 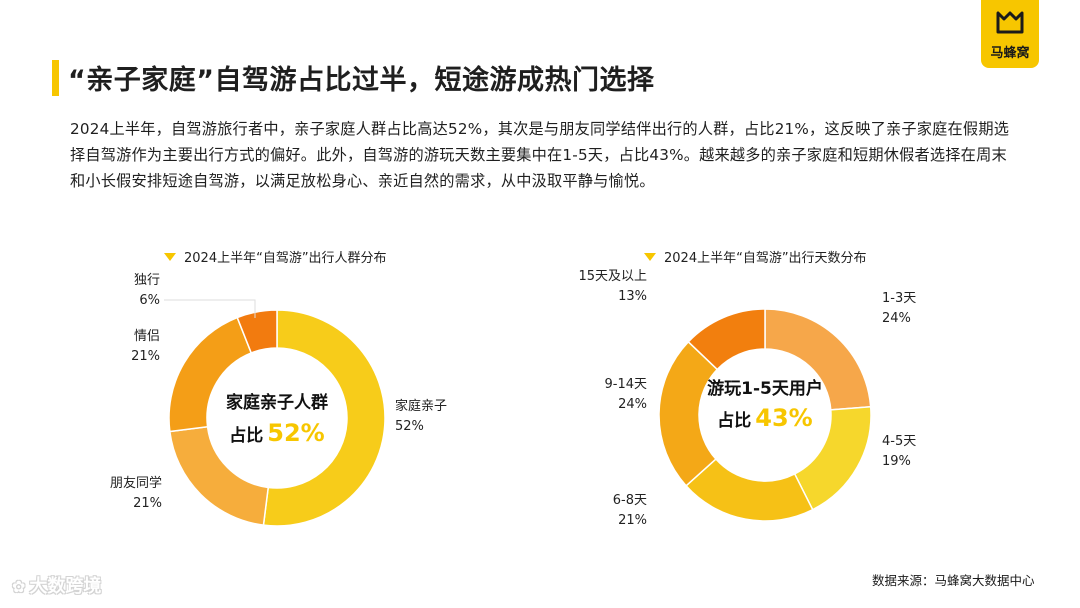 What do you see at coordinates (1010, 53) in the screenshot?
I see `logo-text: 马蜂窝` at bounding box center [1010, 53].